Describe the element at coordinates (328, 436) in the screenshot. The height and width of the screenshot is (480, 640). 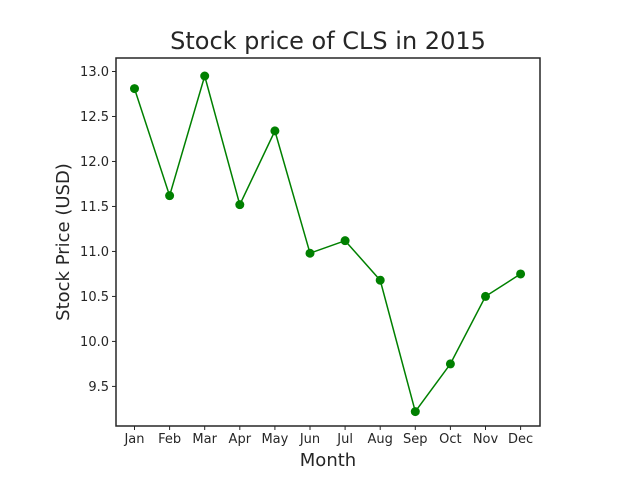
I see `x-axis-ticks: Jan Feb Mar Apr May Jun Jul Aug Sep Oct Nov Dec` at that location.